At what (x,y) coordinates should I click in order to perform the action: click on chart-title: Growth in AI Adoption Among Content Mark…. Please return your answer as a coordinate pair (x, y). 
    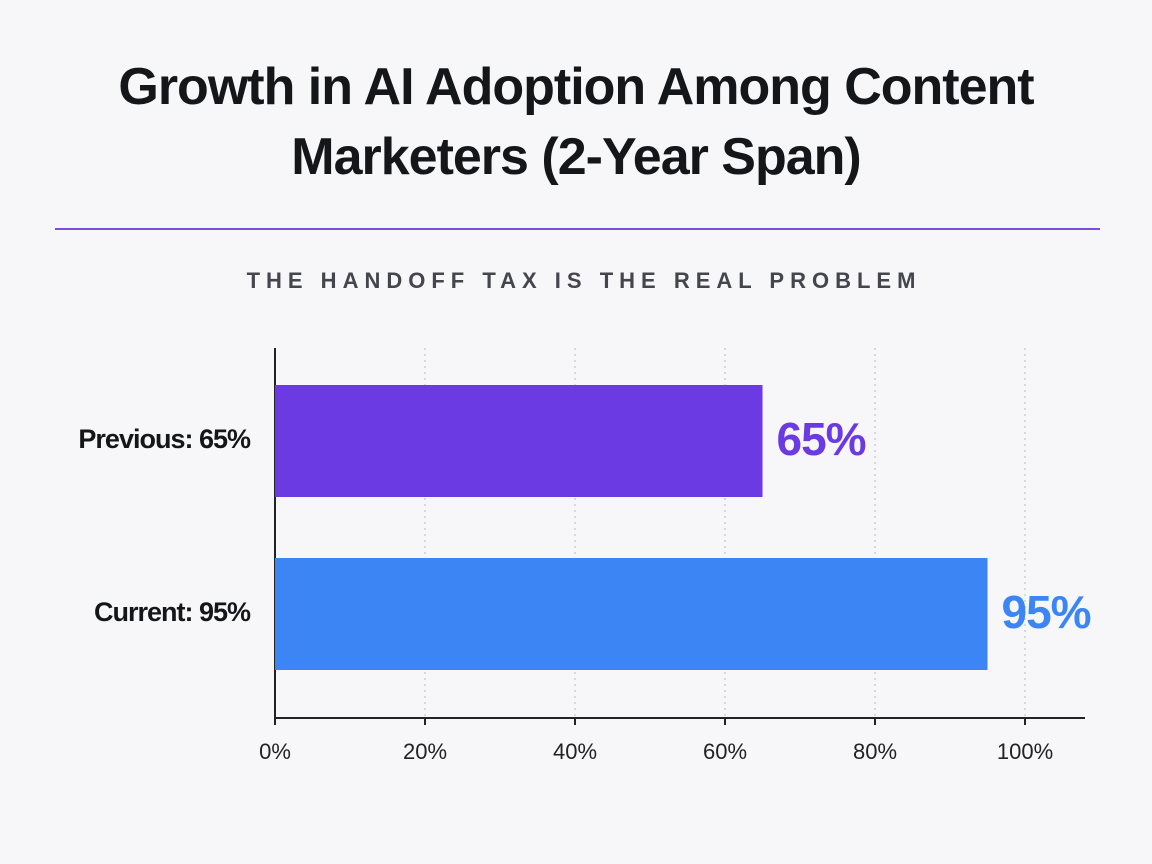
    Looking at the image, I should click on (576, 122).